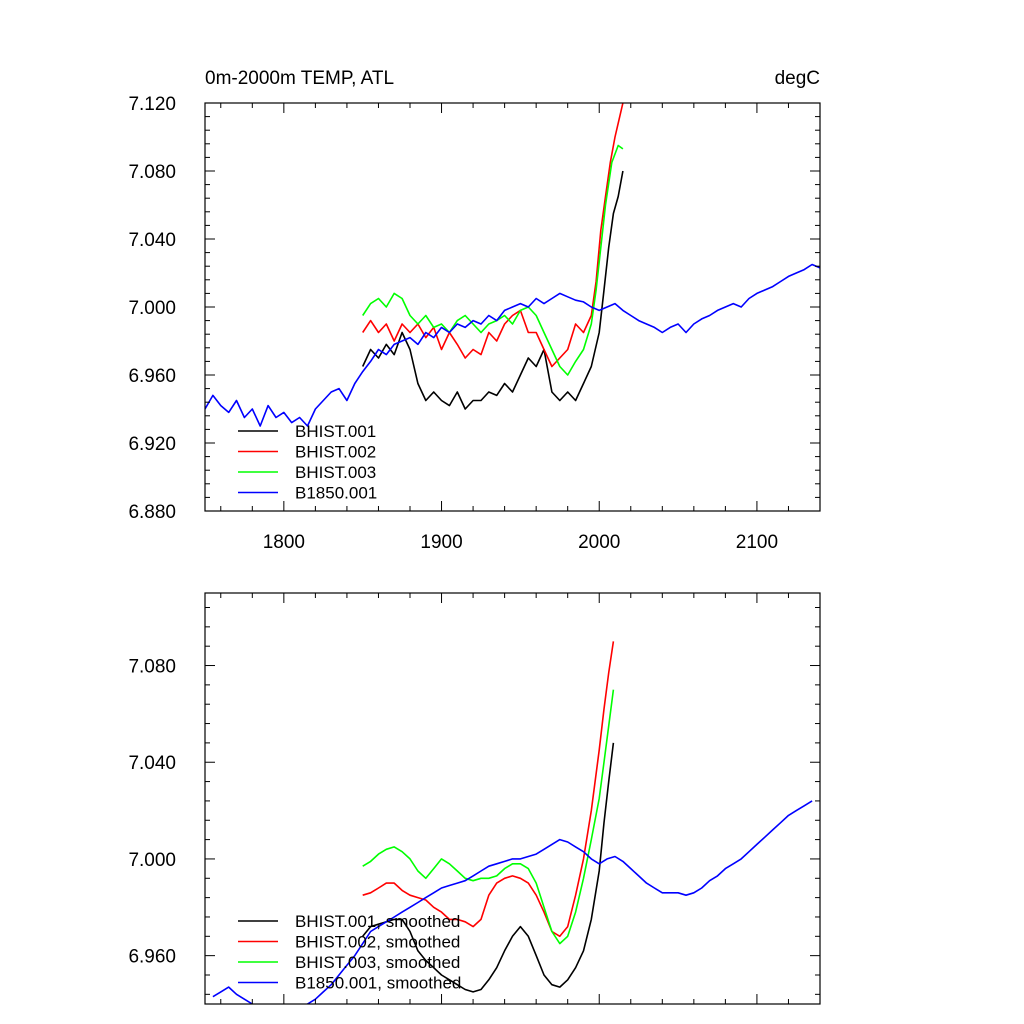 This screenshot has height=1024, width=1024. What do you see at coordinates (335, 452) in the screenshot?
I see `top-legend-label: BHIST.002` at bounding box center [335, 452].